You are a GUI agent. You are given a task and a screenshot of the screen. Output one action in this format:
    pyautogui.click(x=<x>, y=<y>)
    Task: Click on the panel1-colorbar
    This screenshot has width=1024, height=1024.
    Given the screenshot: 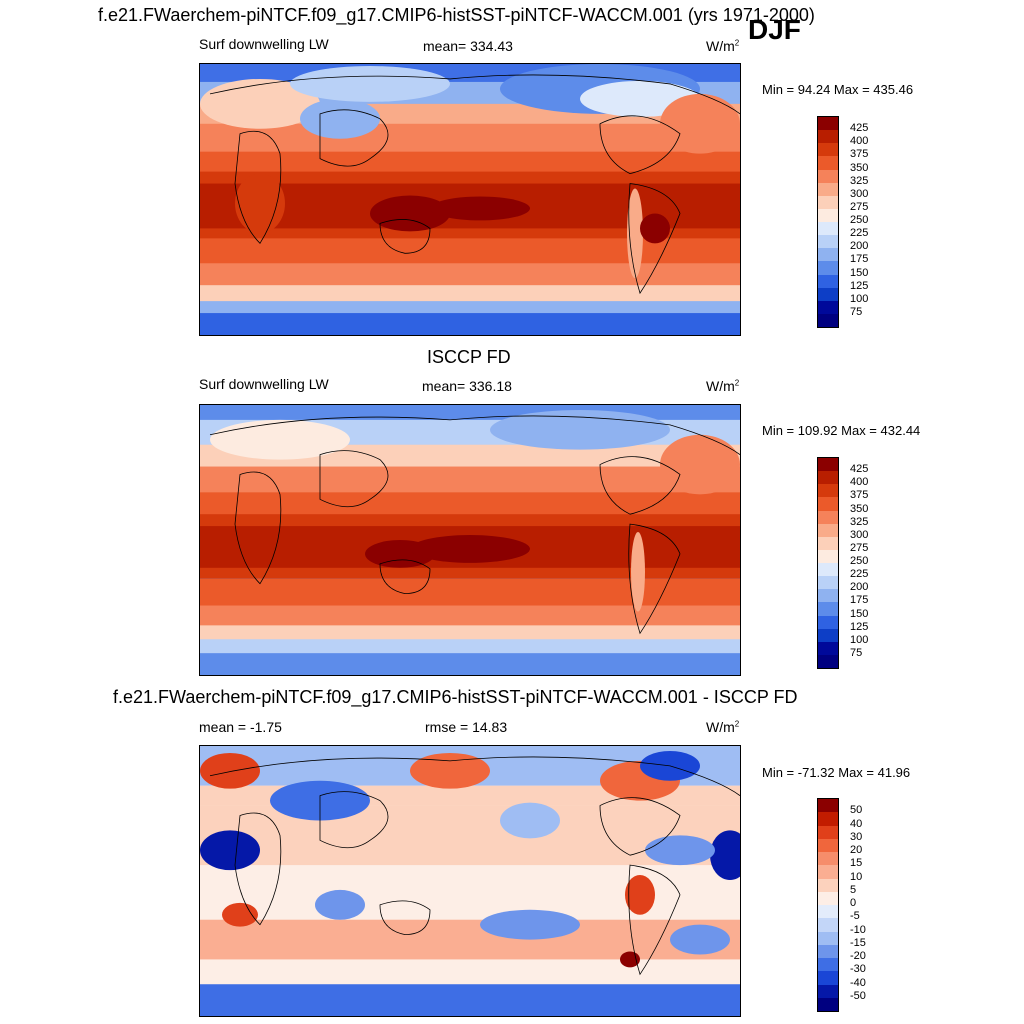 What is the action you would take?
    pyautogui.click(x=828, y=222)
    